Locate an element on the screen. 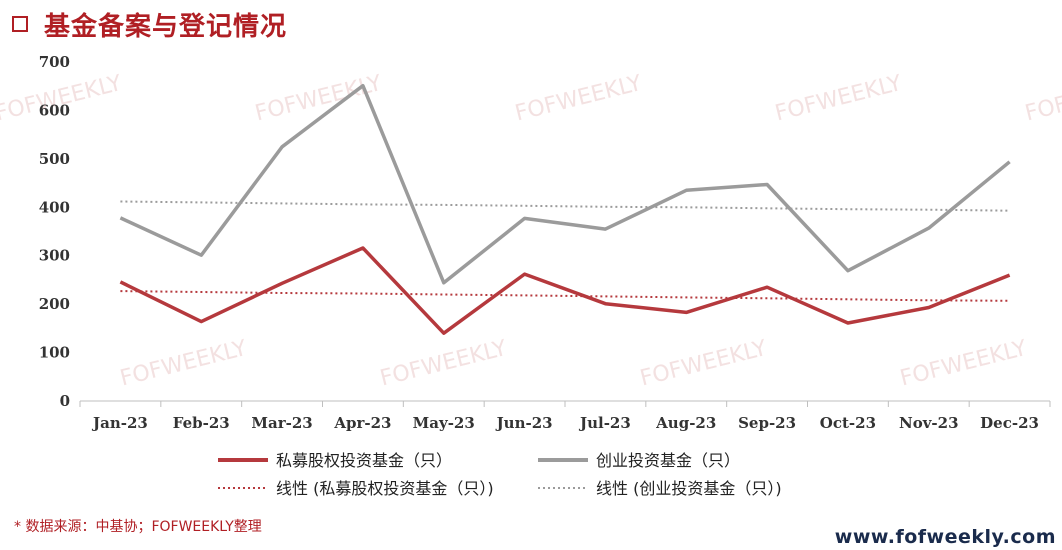 The height and width of the screenshot is (550, 1062). y-tick-label: 400 is located at coordinates (54, 207).